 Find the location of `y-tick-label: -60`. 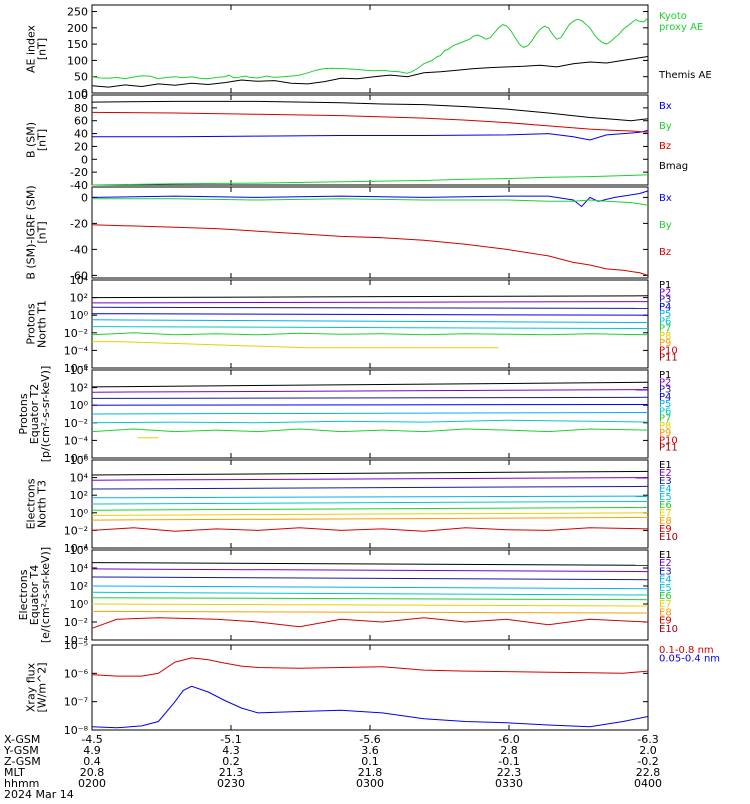

y-tick-label: -60 is located at coordinates (79, 275).